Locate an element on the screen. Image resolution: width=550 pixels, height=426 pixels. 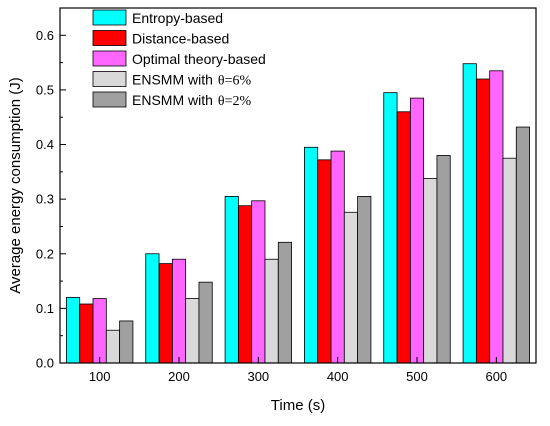
x-tick-label: 400 is located at coordinates (338, 376).